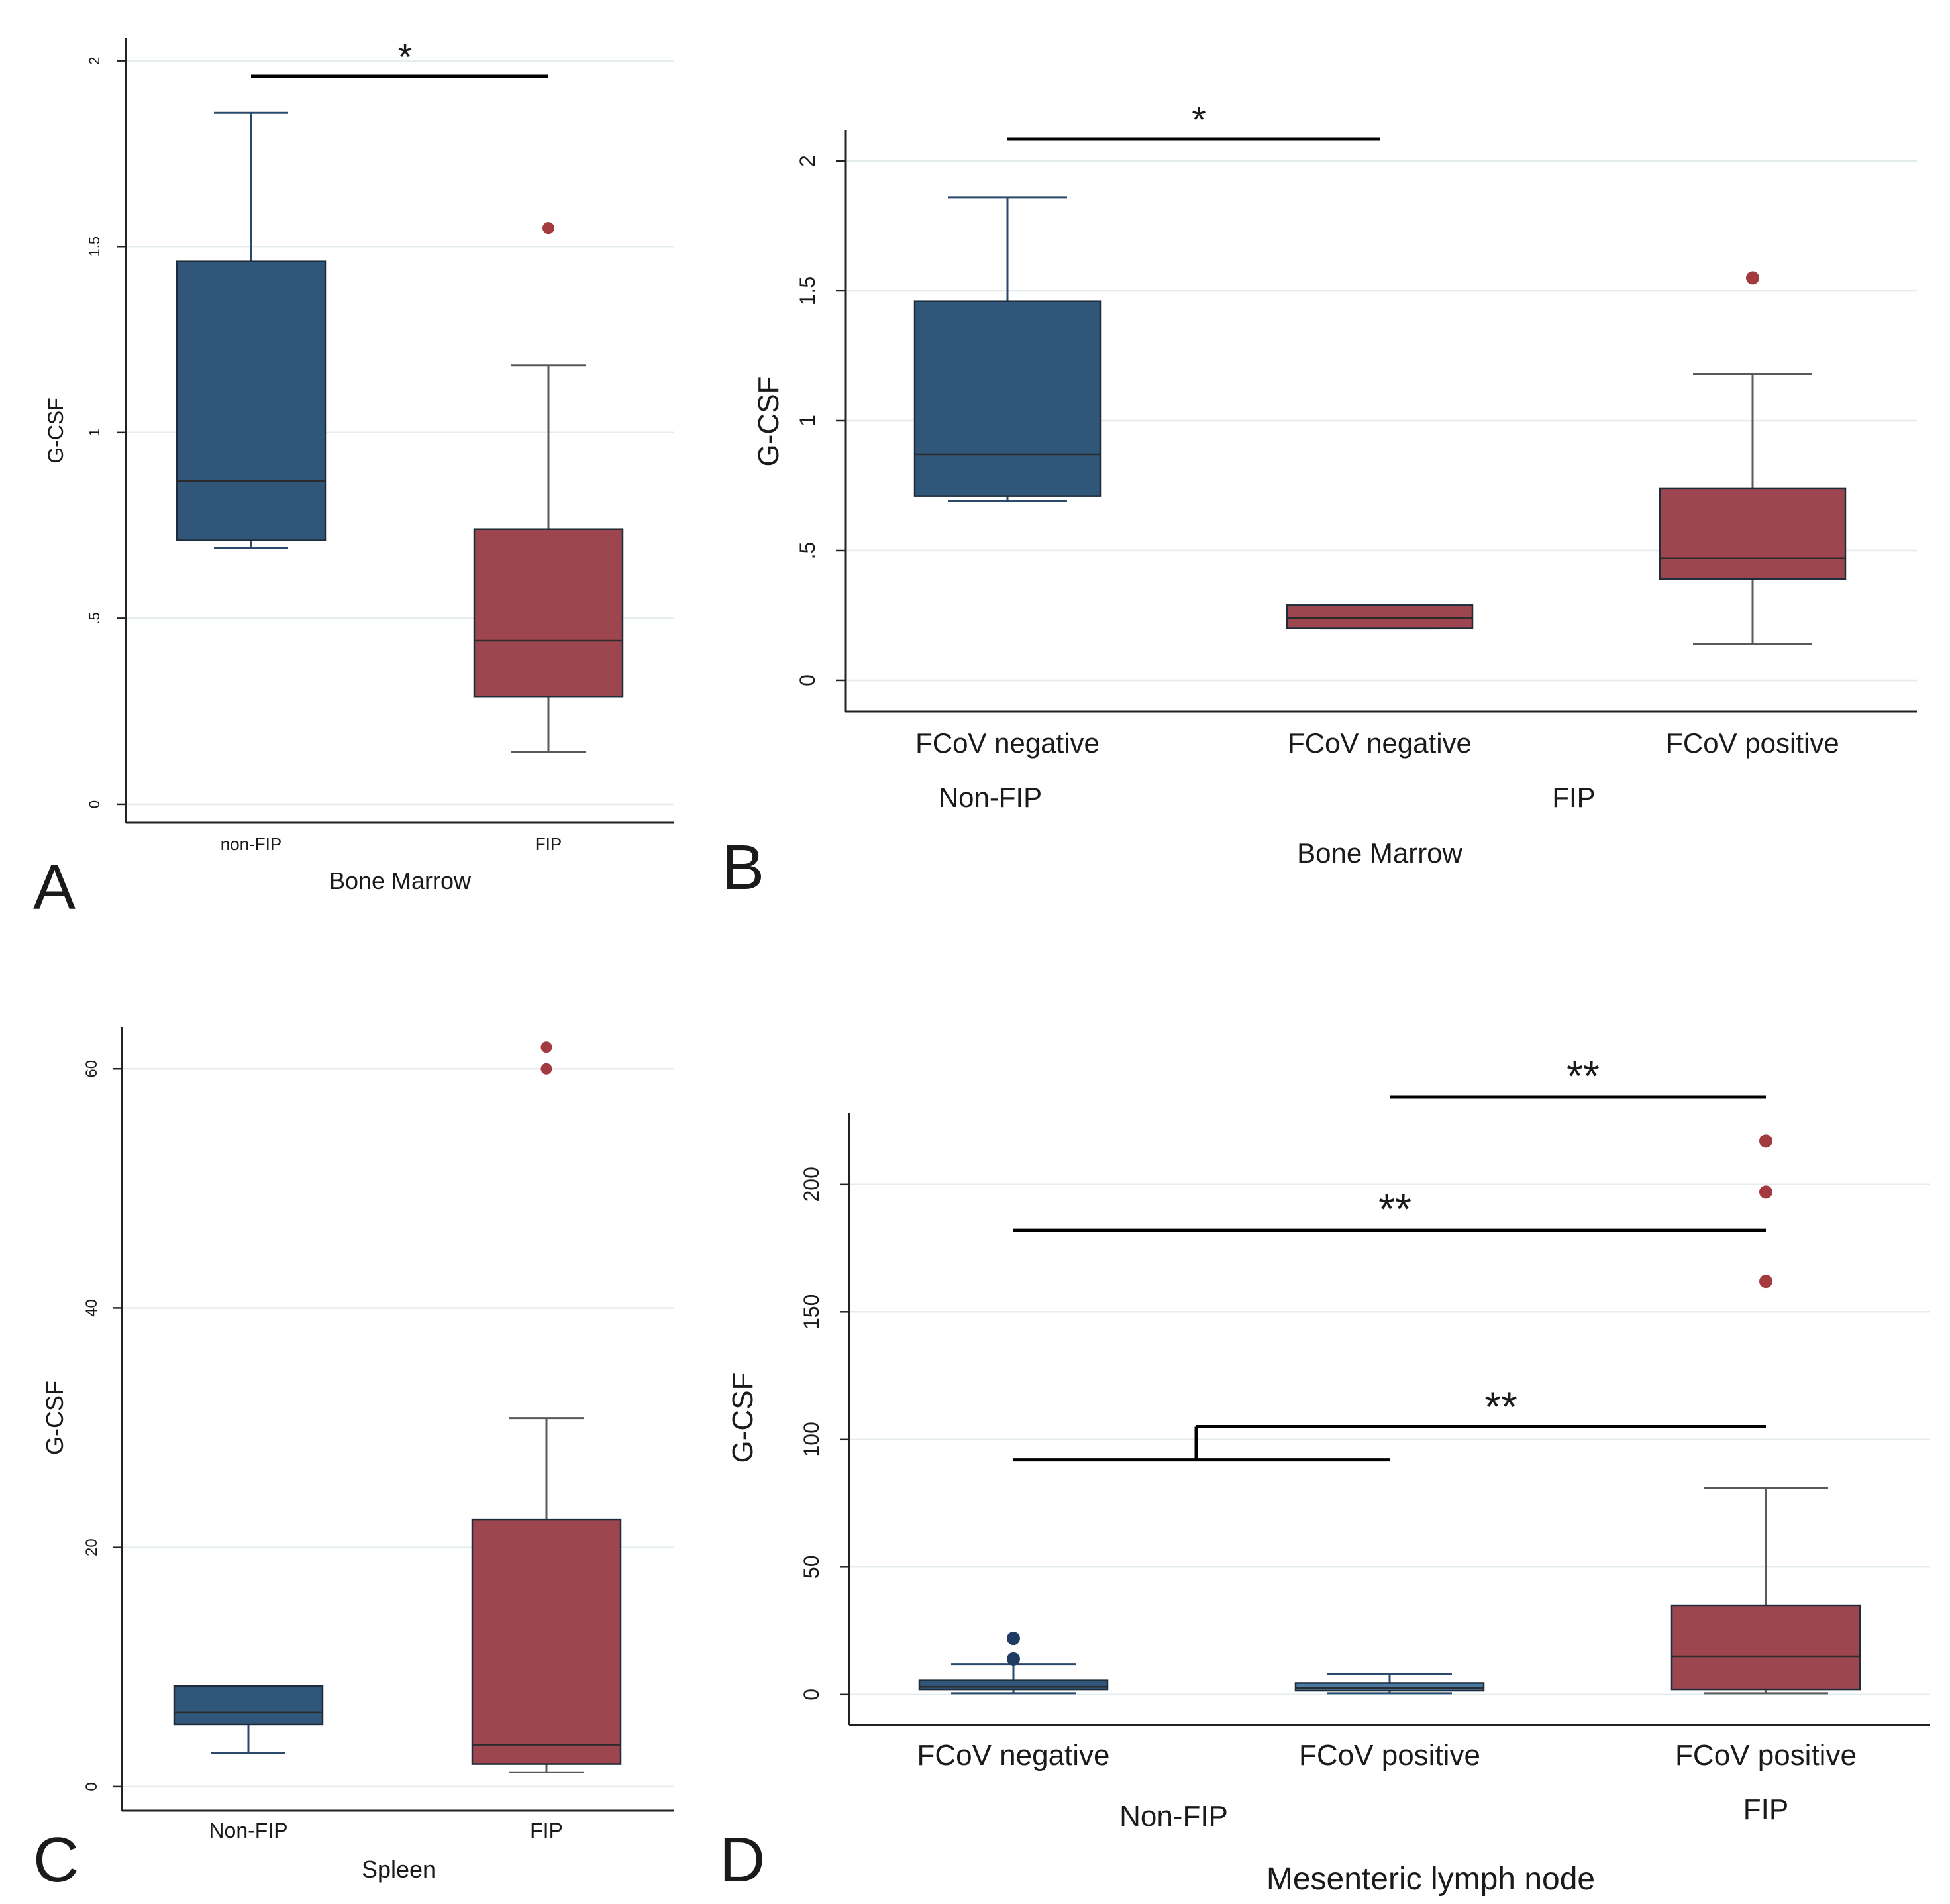 This screenshot has height=1904, width=1950. What do you see at coordinates (92, 1069) in the screenshot?
I see `panel-c-y-tick-label: 60` at bounding box center [92, 1069].